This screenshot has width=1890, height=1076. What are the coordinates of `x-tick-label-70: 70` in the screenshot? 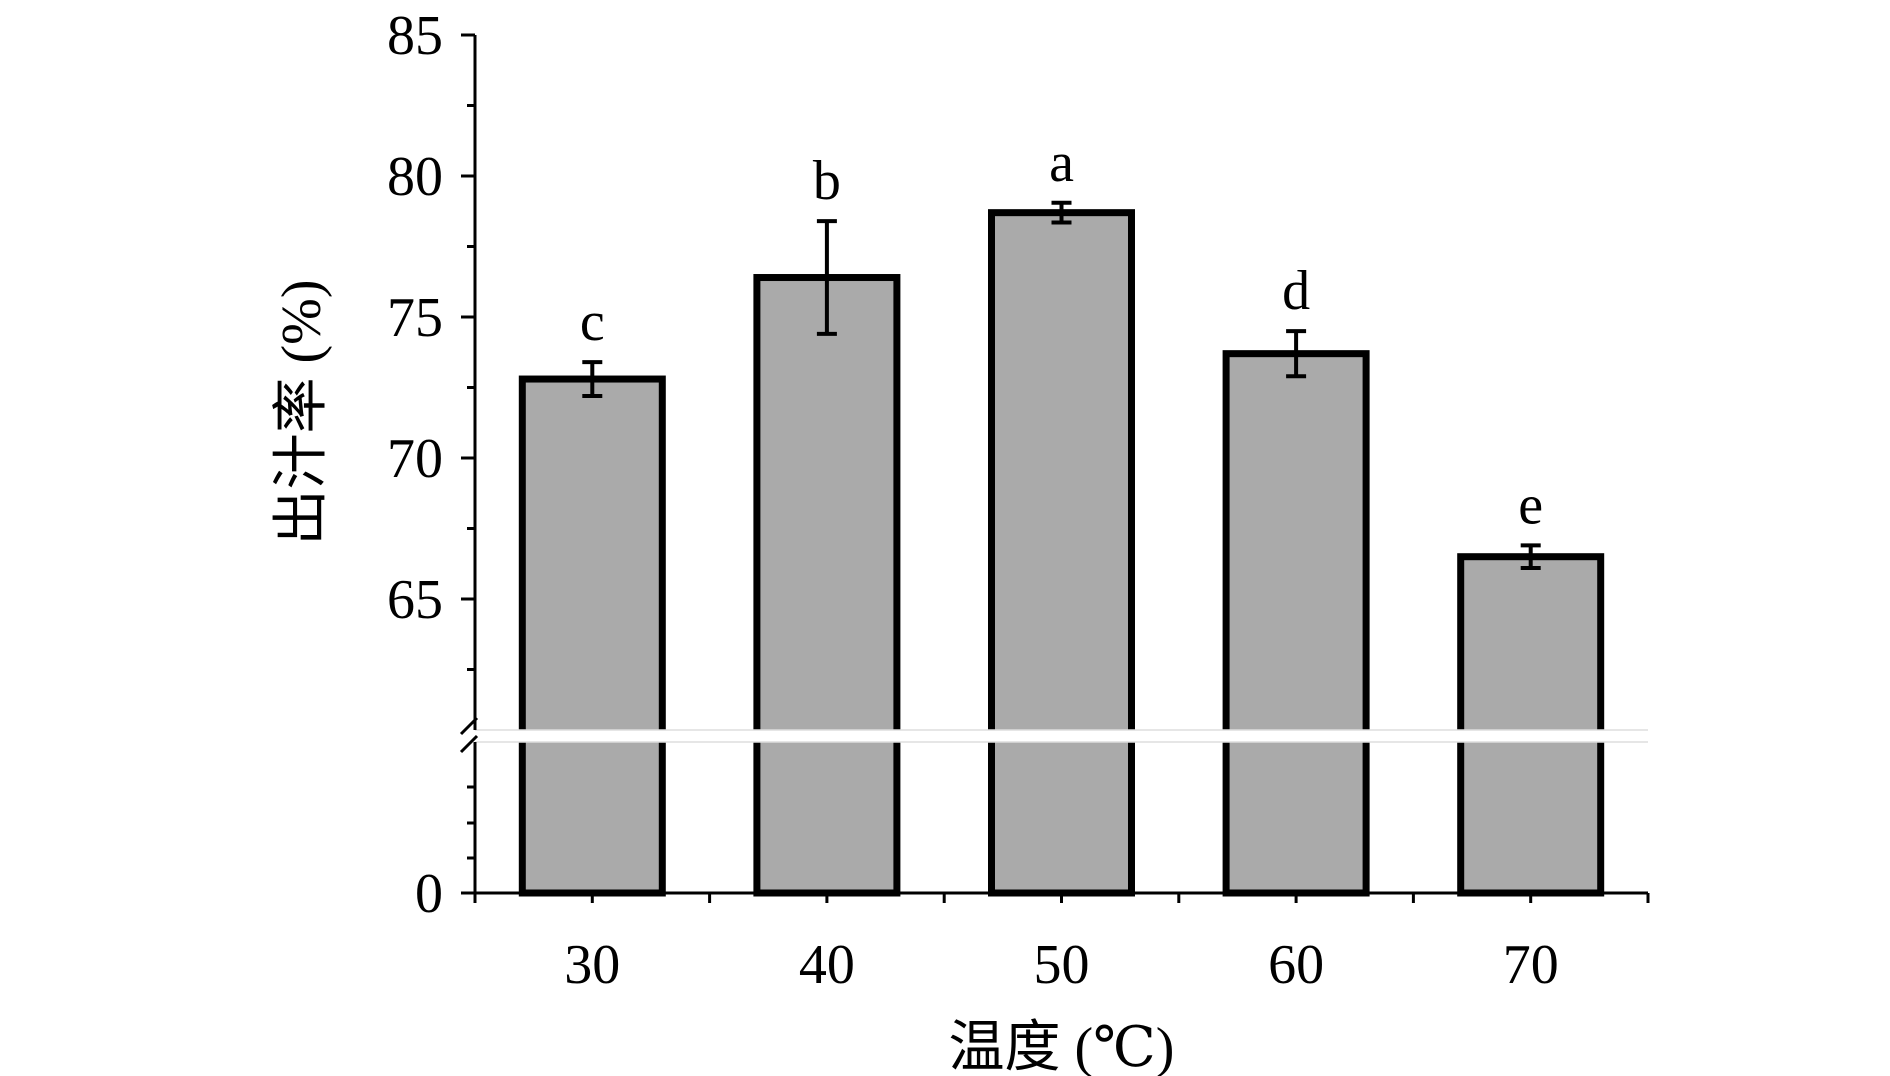 It's located at (1531, 965).